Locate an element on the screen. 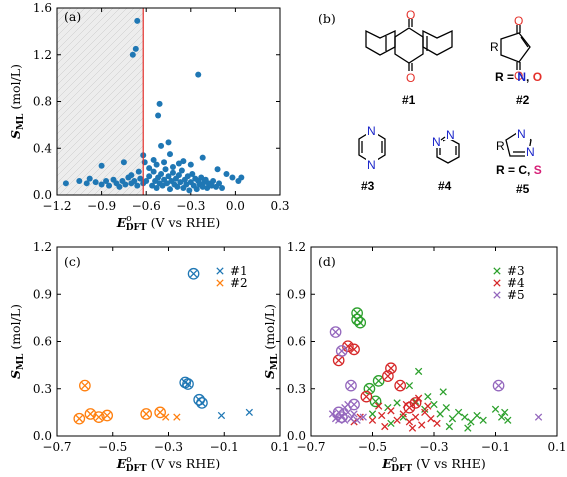 This screenshot has width=567, height=477. y-axis-label: SML (mol/L) is located at coordinates (17, 101).